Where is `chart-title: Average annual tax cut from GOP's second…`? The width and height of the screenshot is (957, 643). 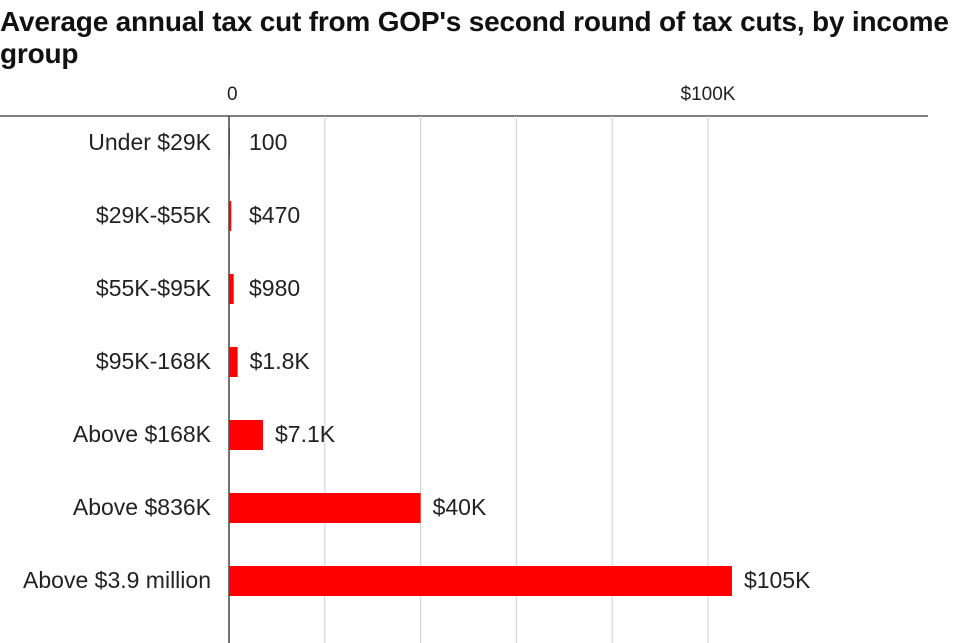
chart-title: Average annual tax cut from GOP's second… is located at coordinates (474, 37).